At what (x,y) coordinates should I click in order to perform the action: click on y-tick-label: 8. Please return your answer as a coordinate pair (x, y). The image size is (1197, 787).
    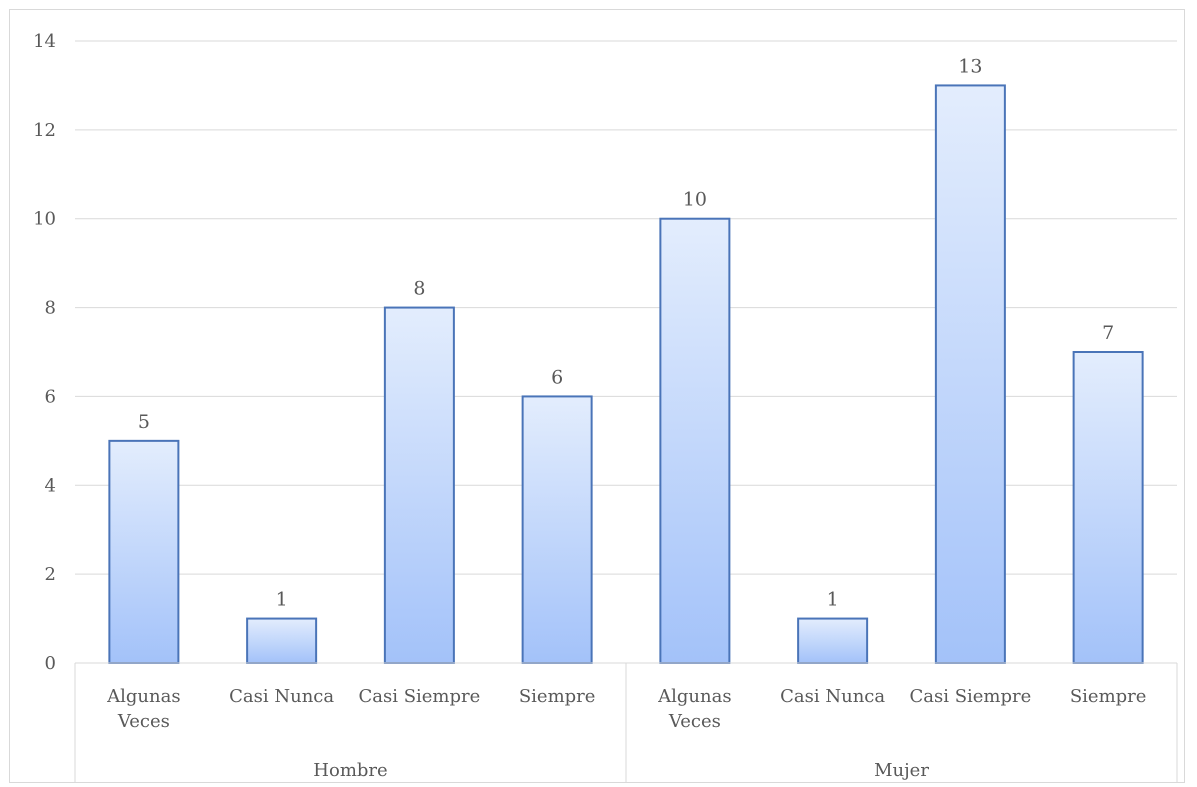
    Looking at the image, I should click on (50, 308).